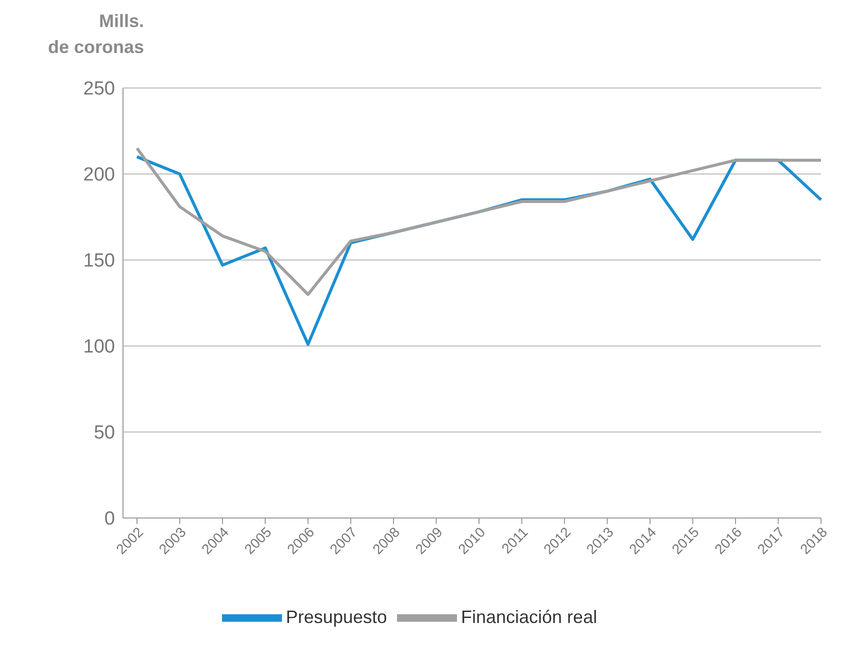 The width and height of the screenshot is (841, 655). Describe the element at coordinates (104, 433) in the screenshot. I see `y-tick-label: 50` at that location.